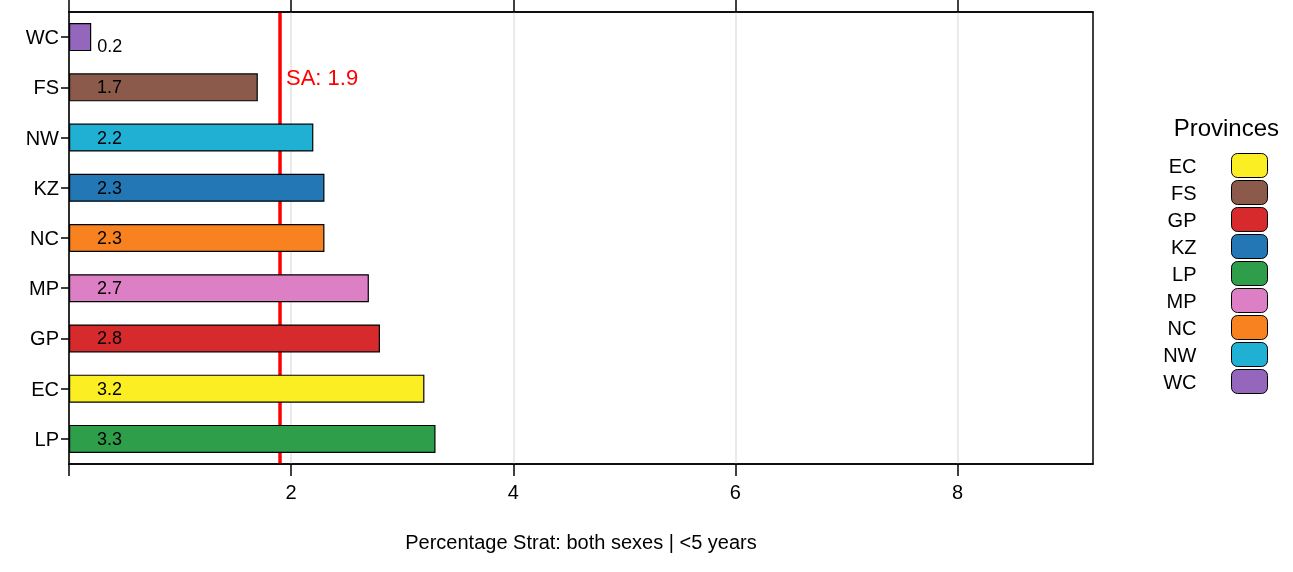 The width and height of the screenshot is (1293, 572). Describe the element at coordinates (45, 388) in the screenshot. I see `y-tick-label: EC` at that location.